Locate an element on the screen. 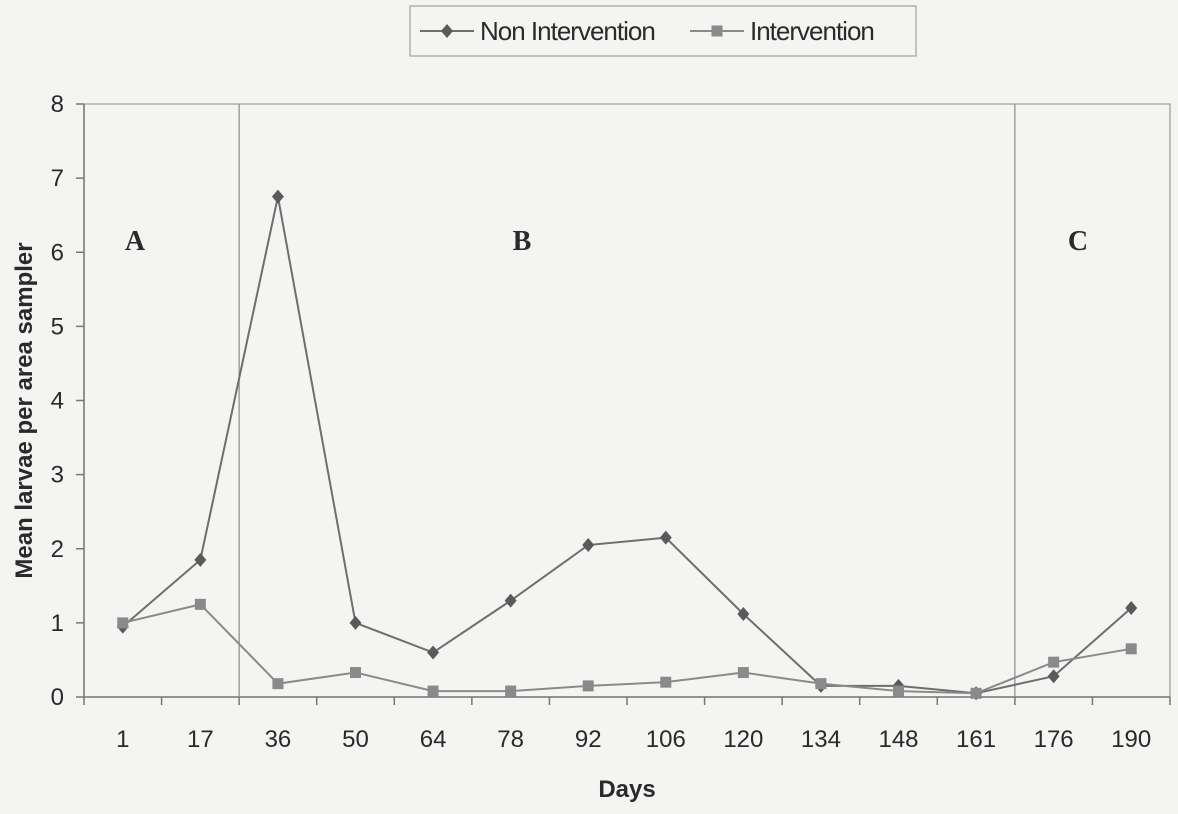 The image size is (1178, 814). x-tick-label: 64 is located at coordinates (433, 739).